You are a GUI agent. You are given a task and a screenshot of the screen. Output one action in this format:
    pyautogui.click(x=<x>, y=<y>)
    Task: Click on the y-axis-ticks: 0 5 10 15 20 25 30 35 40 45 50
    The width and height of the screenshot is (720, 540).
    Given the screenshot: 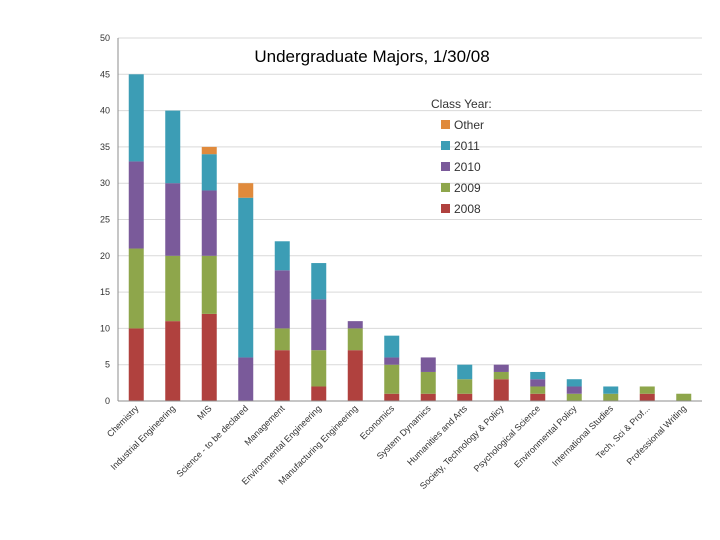 What is the action you would take?
    pyautogui.click(x=105, y=219)
    